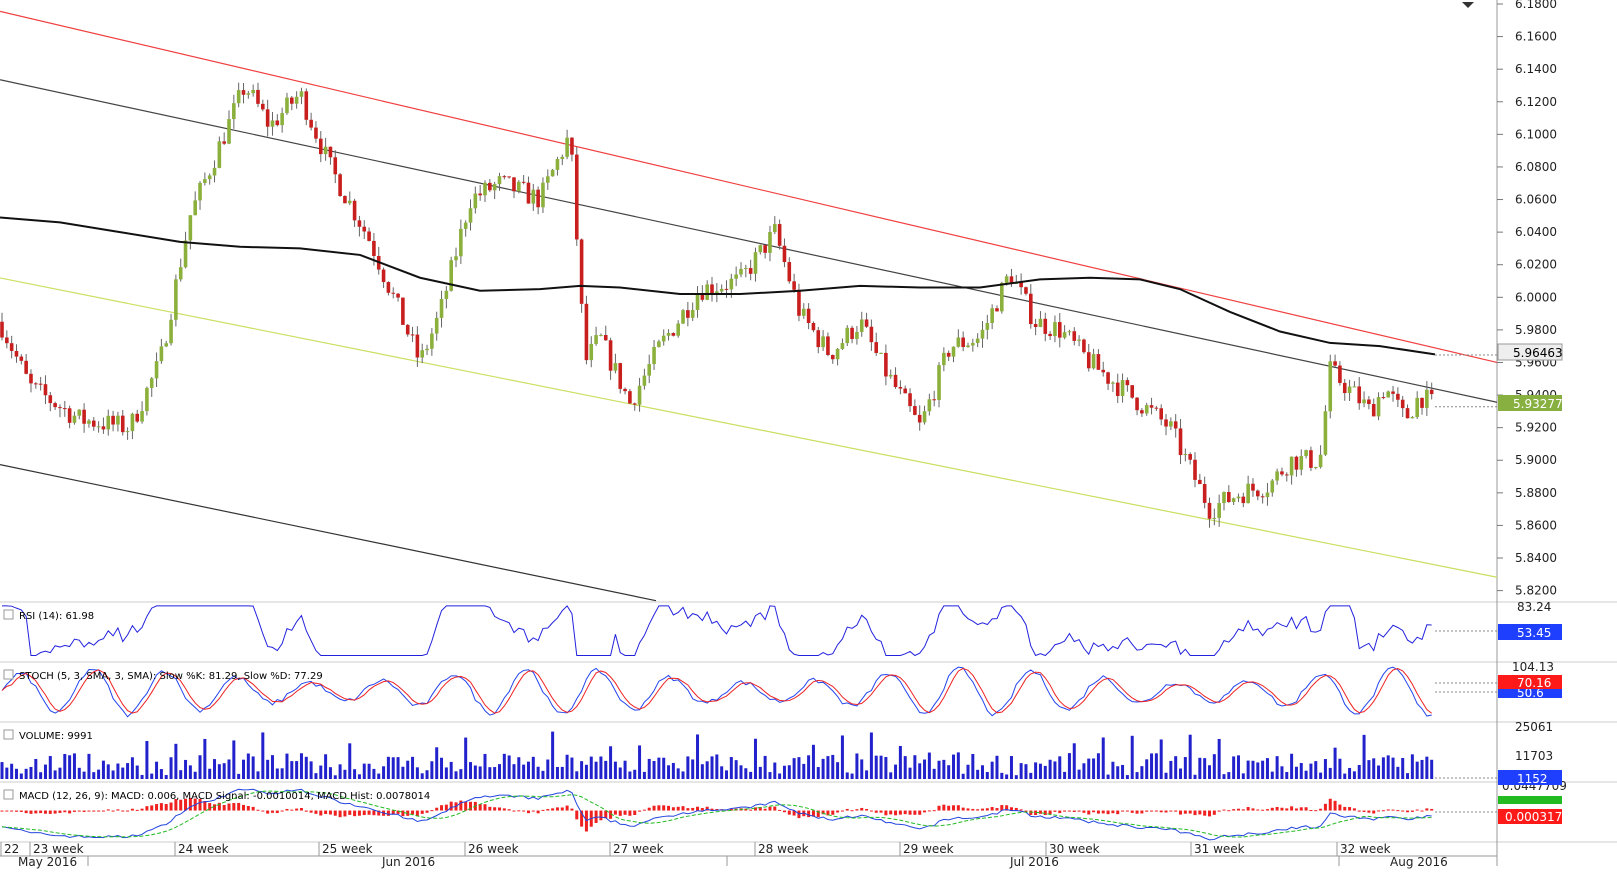  What do you see at coordinates (1536, 134) in the screenshot?
I see `price-tick-label: 6.1000` at bounding box center [1536, 134].